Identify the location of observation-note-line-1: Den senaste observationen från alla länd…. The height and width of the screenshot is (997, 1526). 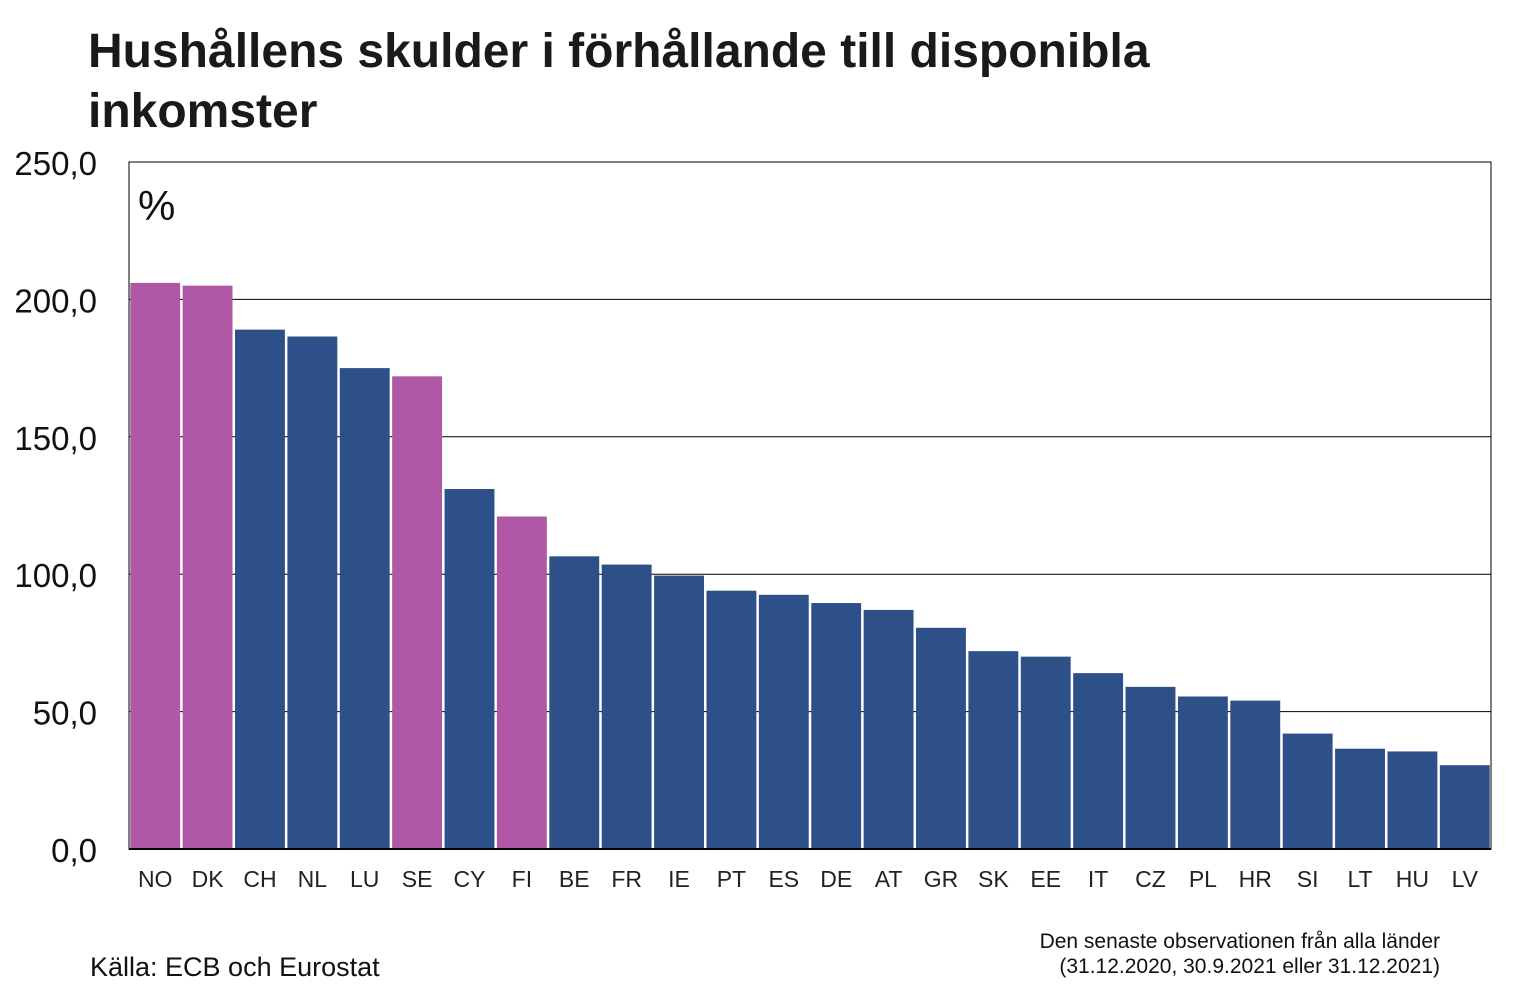
(1239, 941).